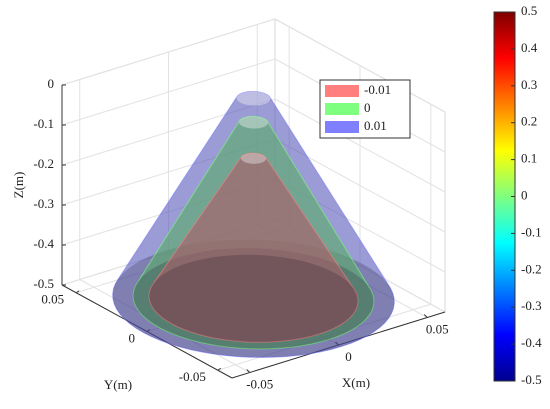  Describe the element at coordinates (43, 123) in the screenshot. I see `z-tick-label: -0.1` at that location.